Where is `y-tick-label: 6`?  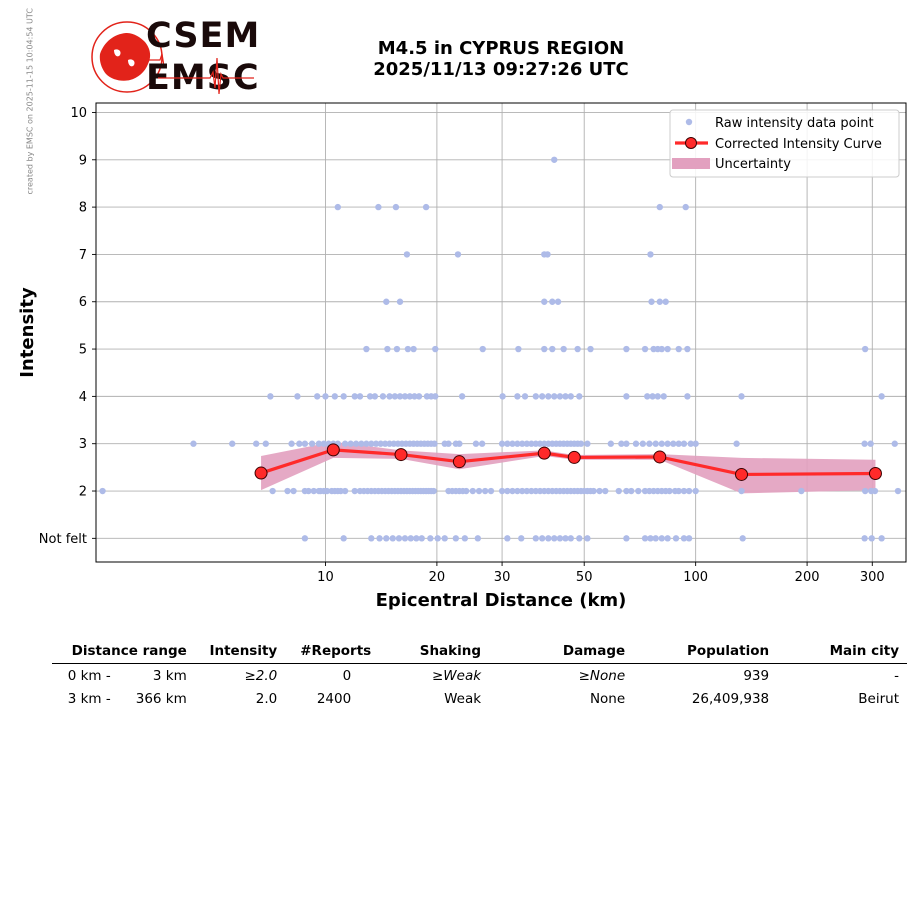
y-tick-label: 6 is located at coordinates (83, 302).